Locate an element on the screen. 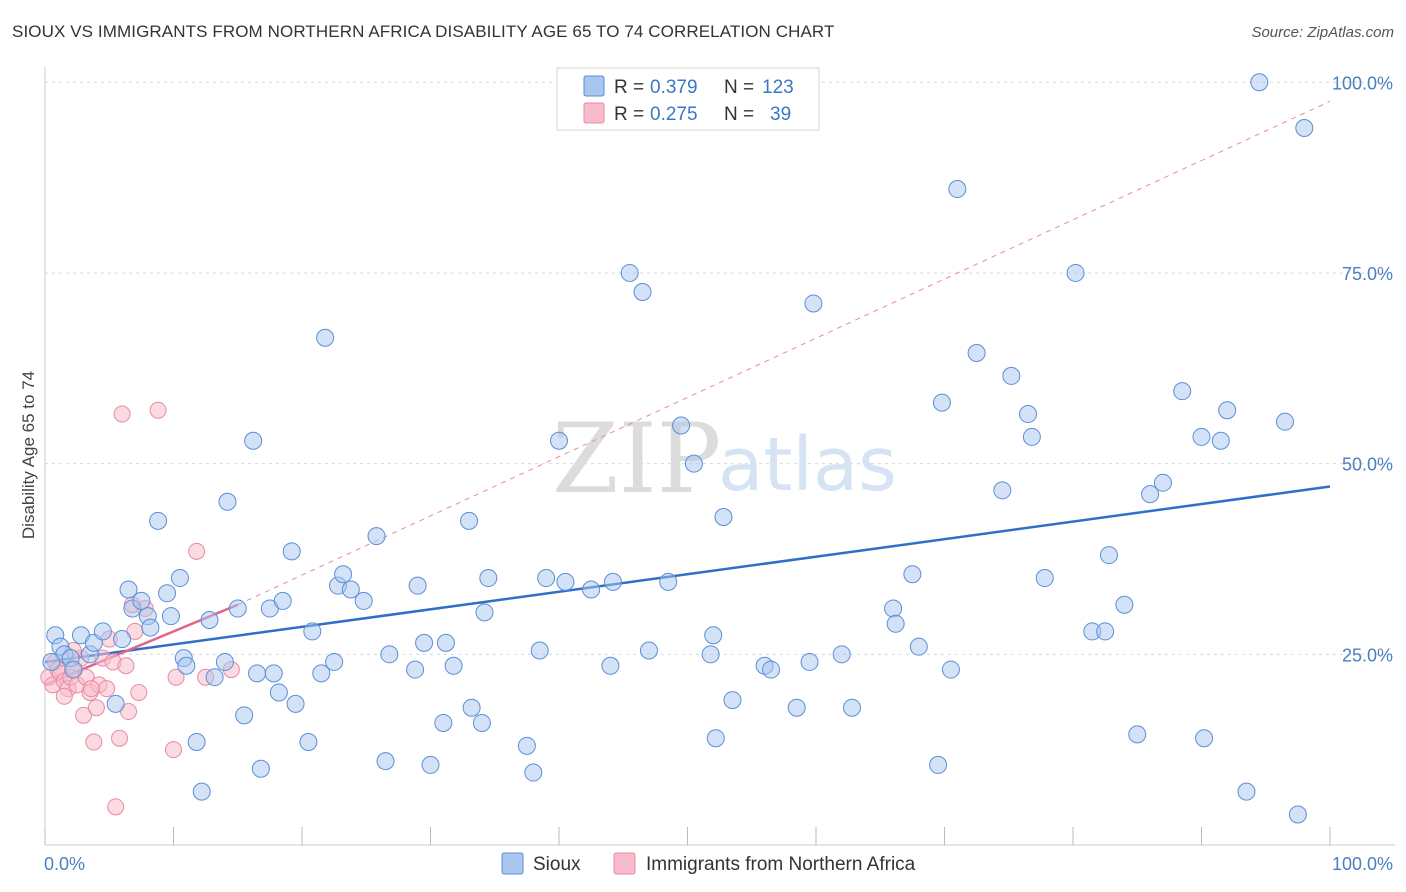 This screenshot has height=892, width=1406. bottom-legend-sioux-label: Sioux is located at coordinates (557, 864).